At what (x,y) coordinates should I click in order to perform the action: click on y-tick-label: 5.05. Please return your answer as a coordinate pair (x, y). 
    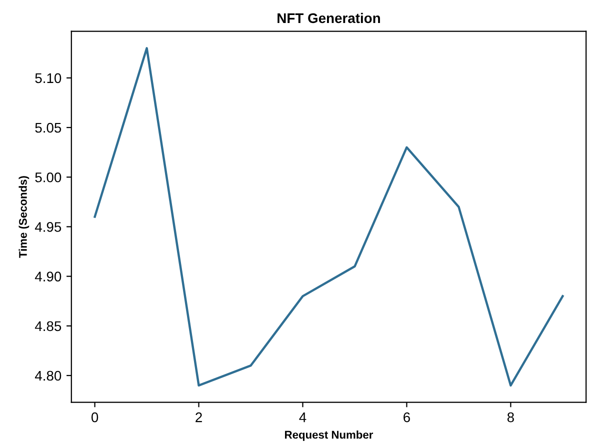
    Looking at the image, I should click on (48, 127).